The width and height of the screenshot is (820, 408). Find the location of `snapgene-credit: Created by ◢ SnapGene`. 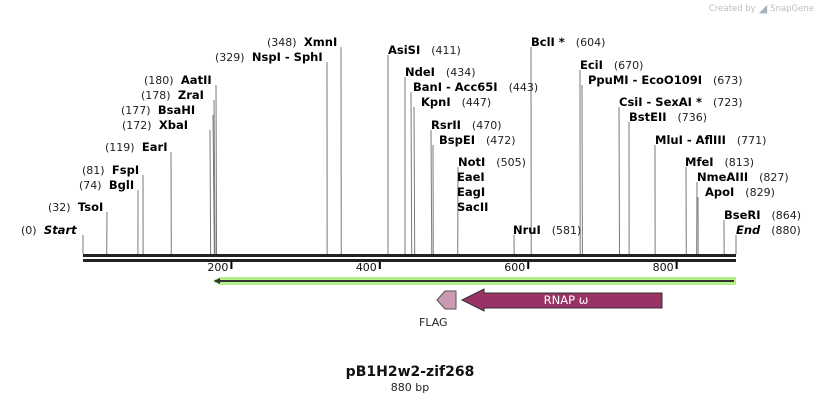

snapgene-credit: Created by ◢ SnapGene is located at coordinates (761, 8).